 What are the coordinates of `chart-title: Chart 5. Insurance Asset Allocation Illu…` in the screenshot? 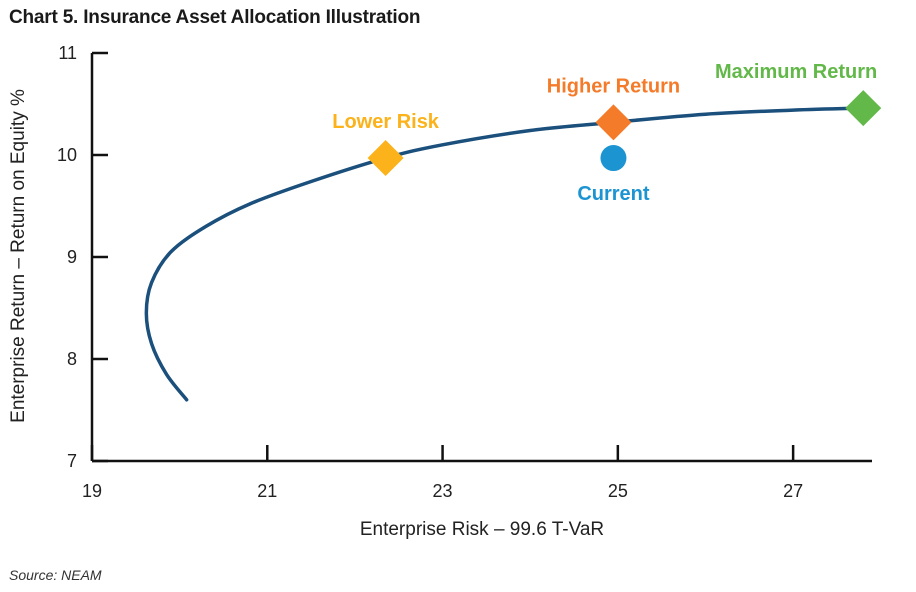 It's located at (215, 17).